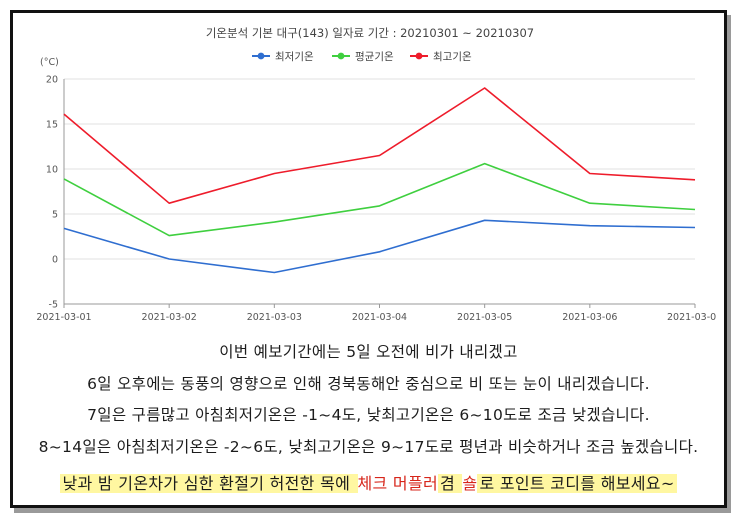  What do you see at coordinates (379, 317) in the screenshot?
I see `x-tick-label: 2021-03-04` at bounding box center [379, 317].